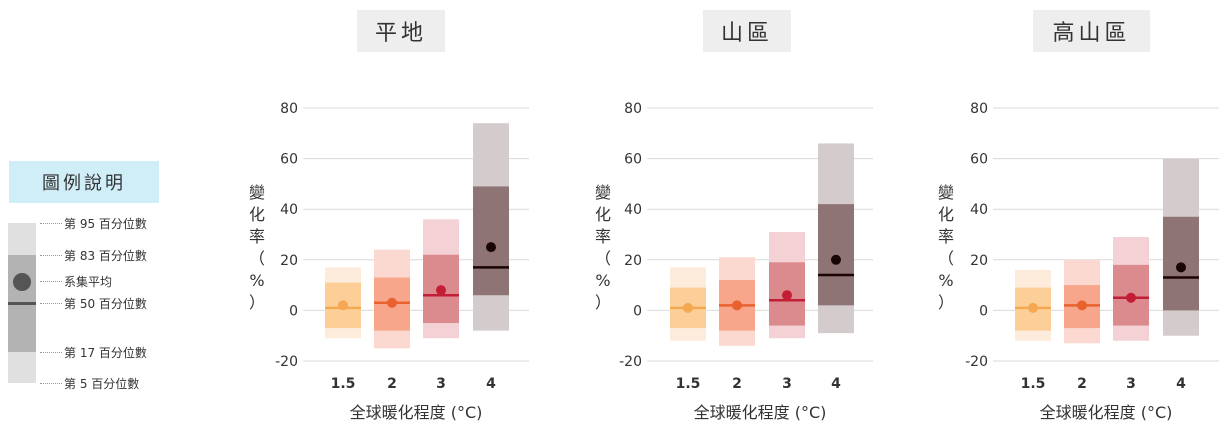 The height and width of the screenshot is (428, 1232). What do you see at coordinates (105, 353) in the screenshot?
I see `legend-label-p17: 第 17 百分位數` at bounding box center [105, 353].